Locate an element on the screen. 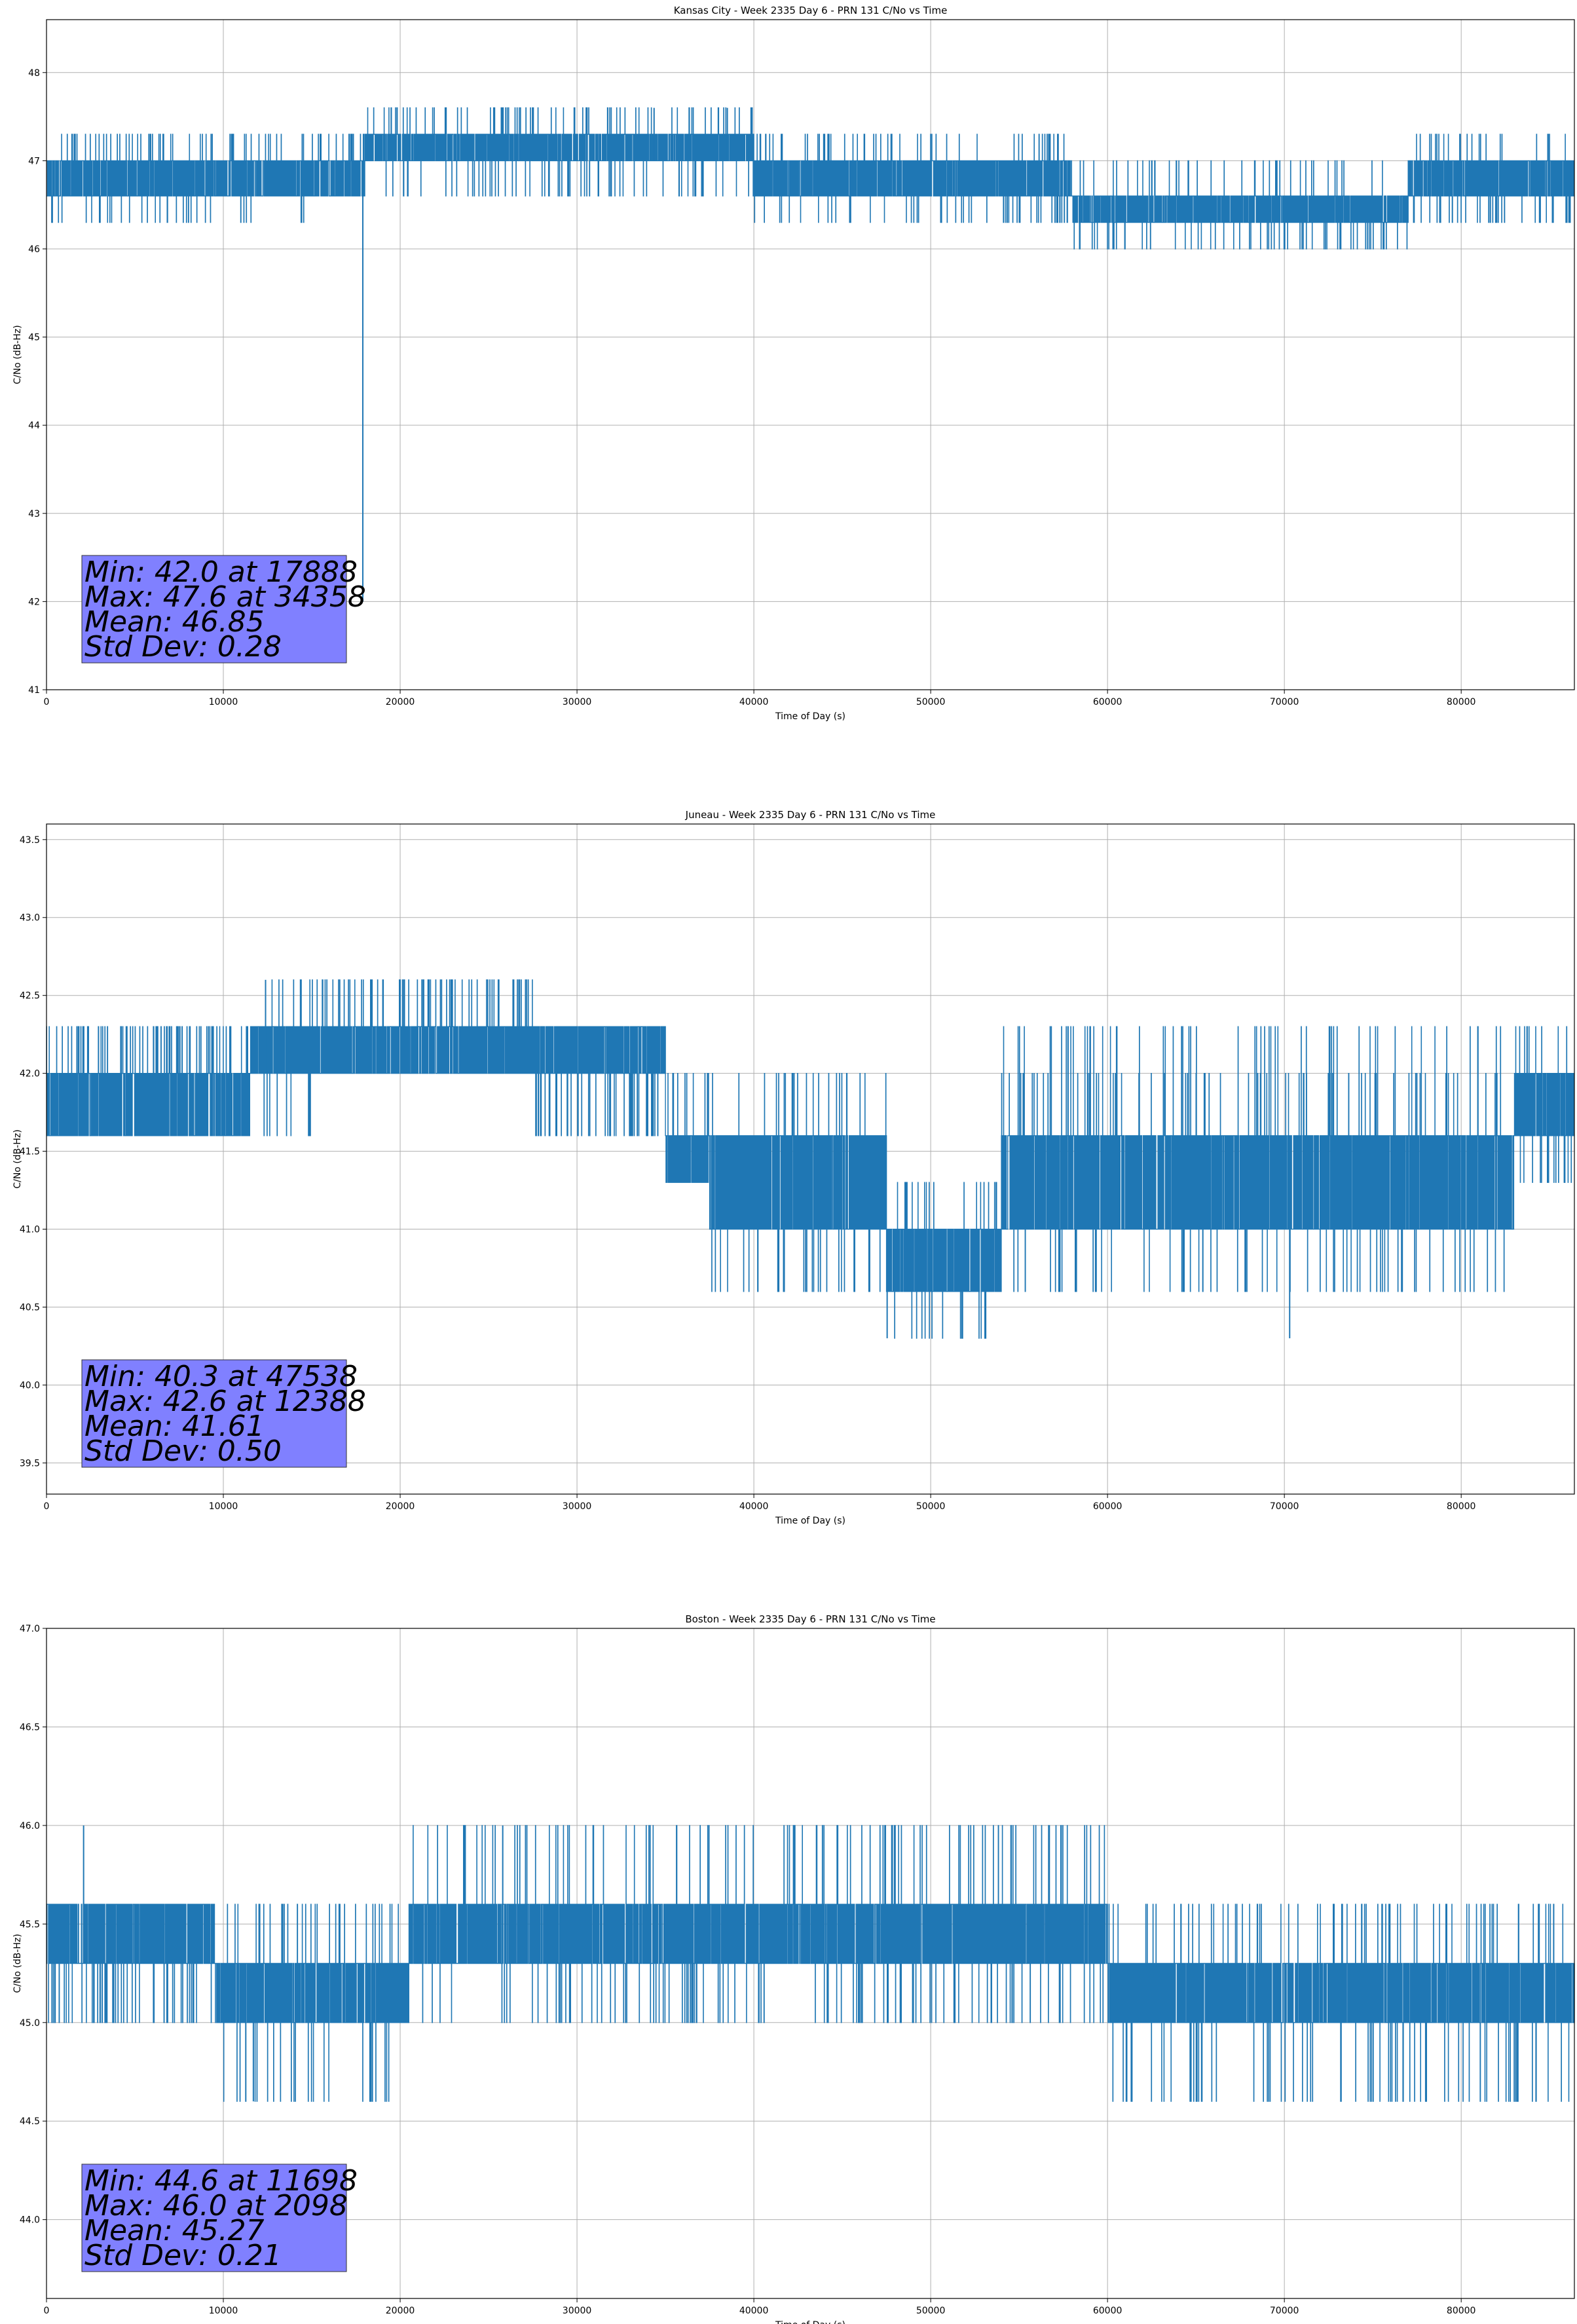 The width and height of the screenshot is (1577, 2324). y-tick-label: 43.0 is located at coordinates (30, 918).